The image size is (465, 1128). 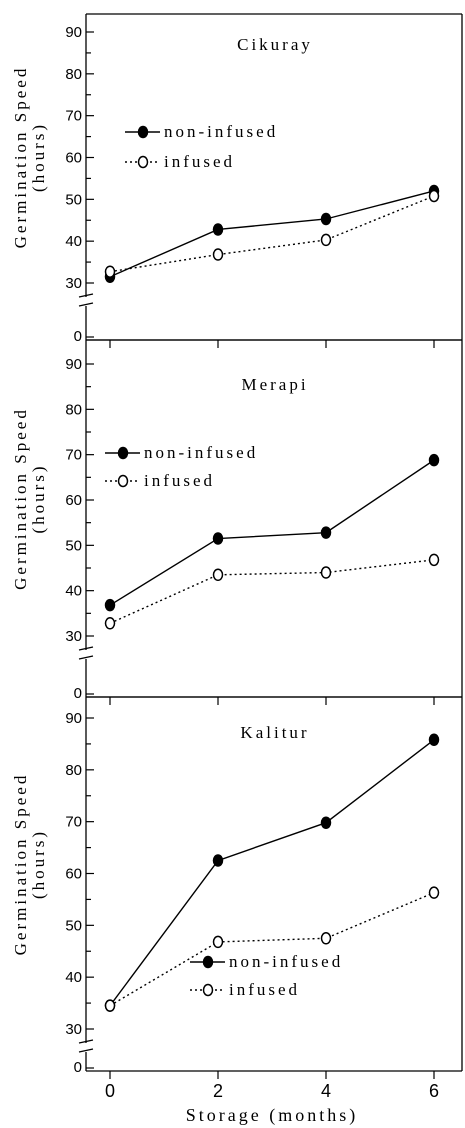 I want to click on x-axis: 0 2 4 6 Storage (months), so click(x=272, y=1103).